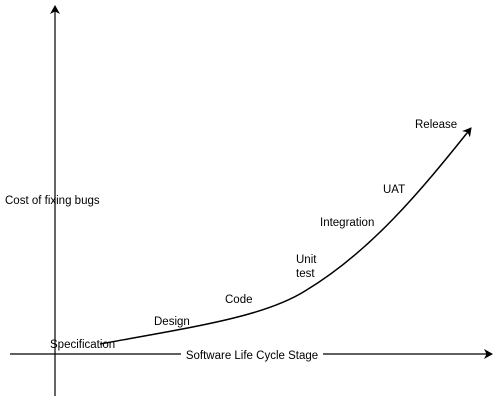  Describe the element at coordinates (436, 125) in the screenshot. I see `stage-label: Release` at that location.